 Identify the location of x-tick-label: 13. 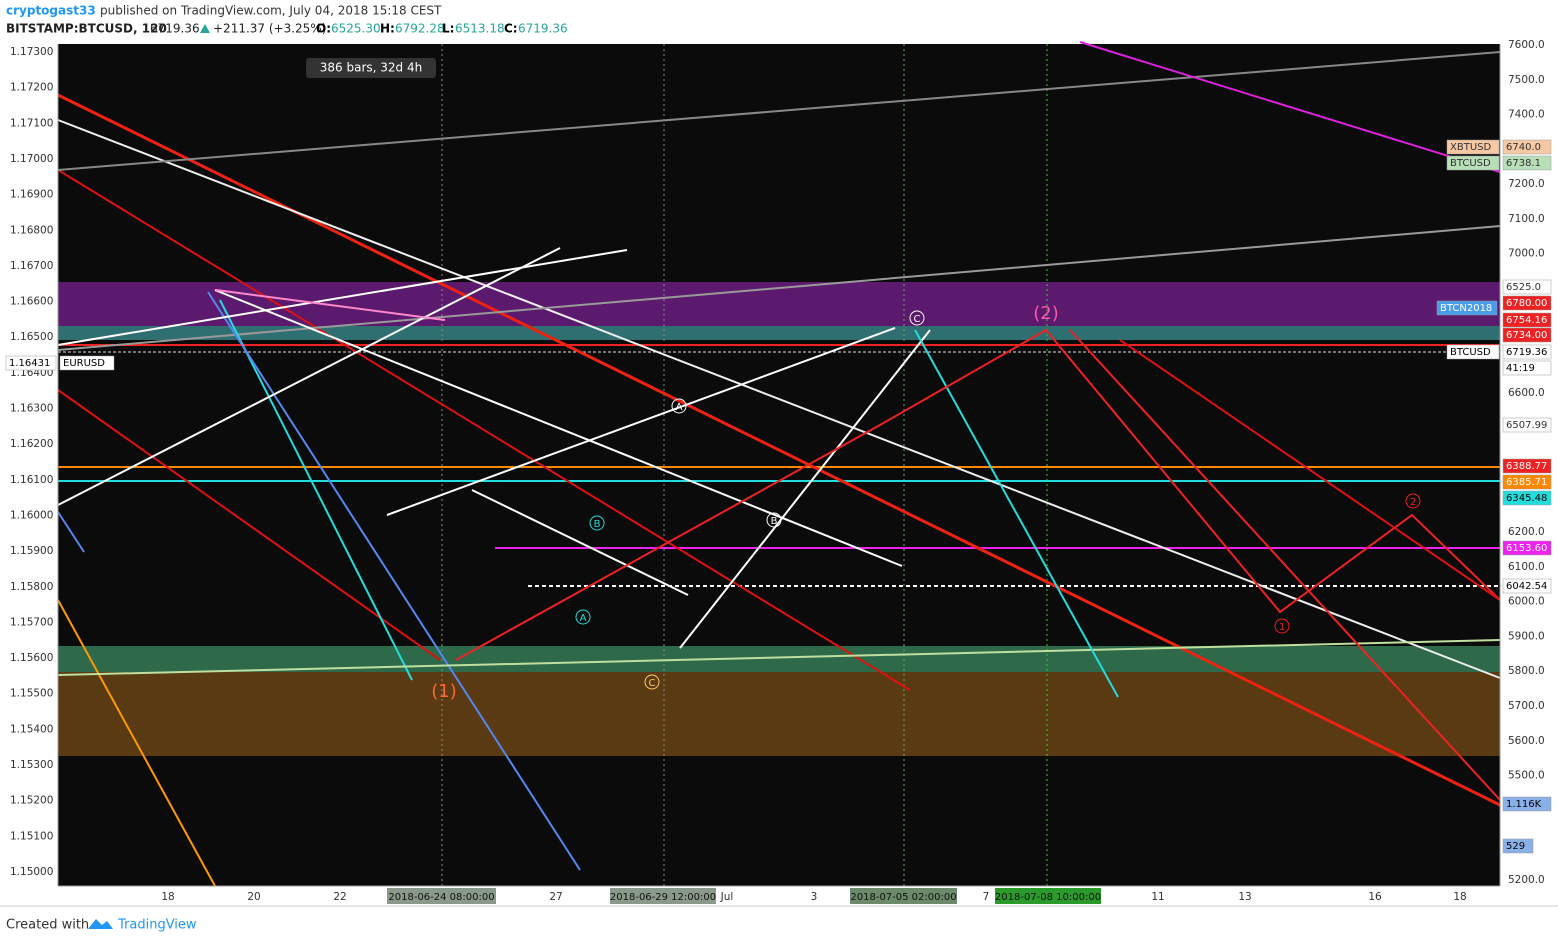
(1244, 897).